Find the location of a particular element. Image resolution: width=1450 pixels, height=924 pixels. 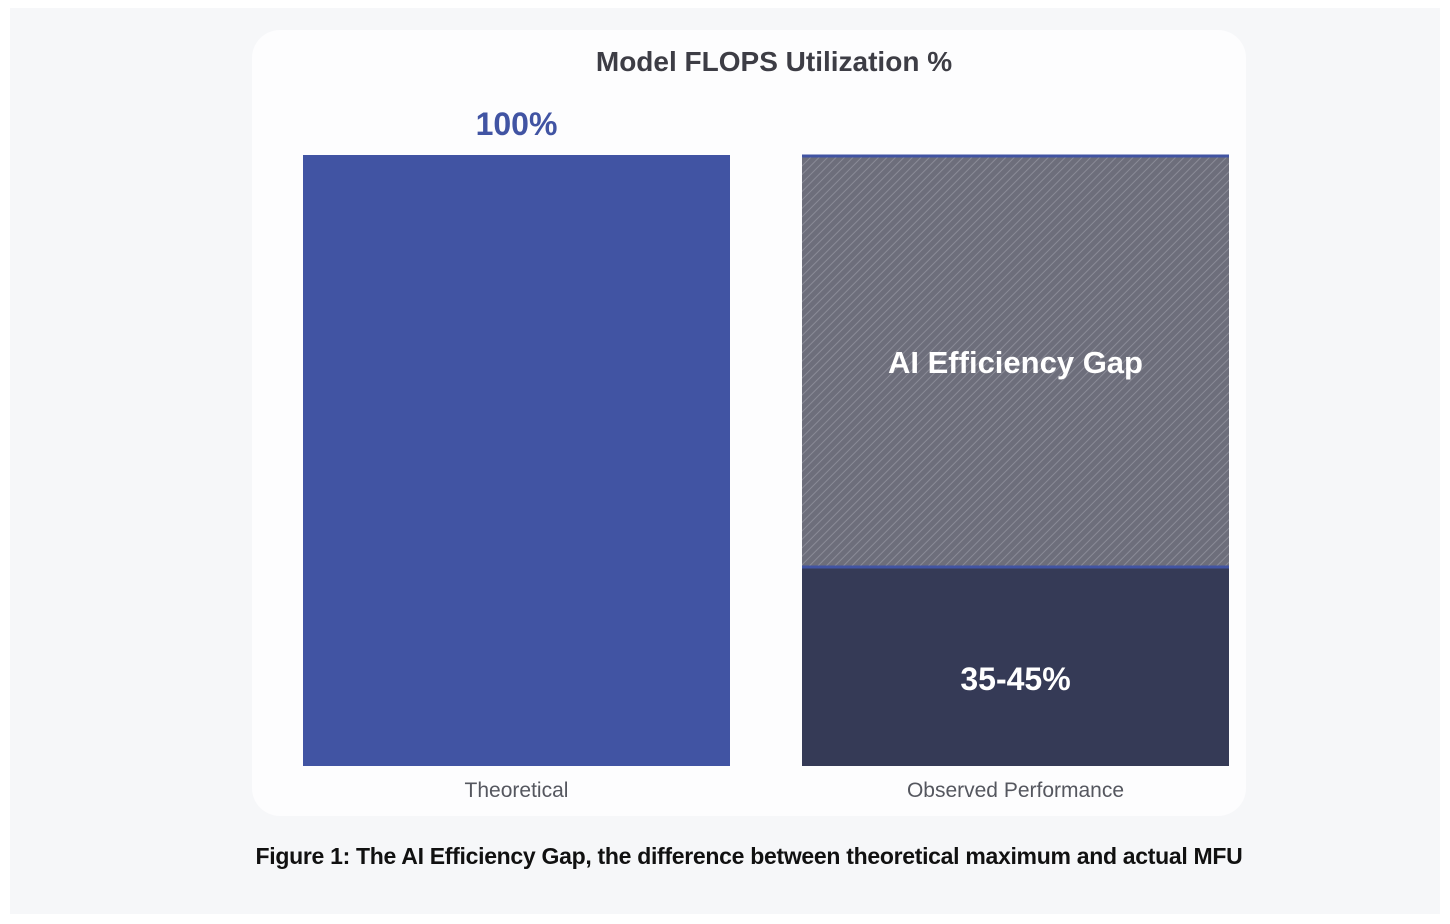

x-tick-label: Observed Performance is located at coordinates (1015, 790).